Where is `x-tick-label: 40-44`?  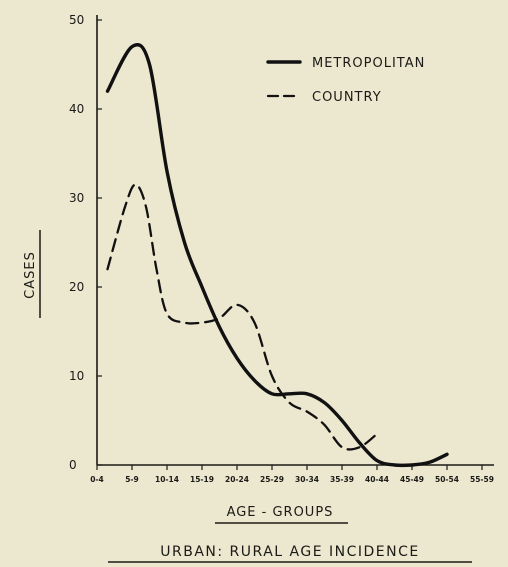
x-tick-label: 40-44 is located at coordinates (377, 479).